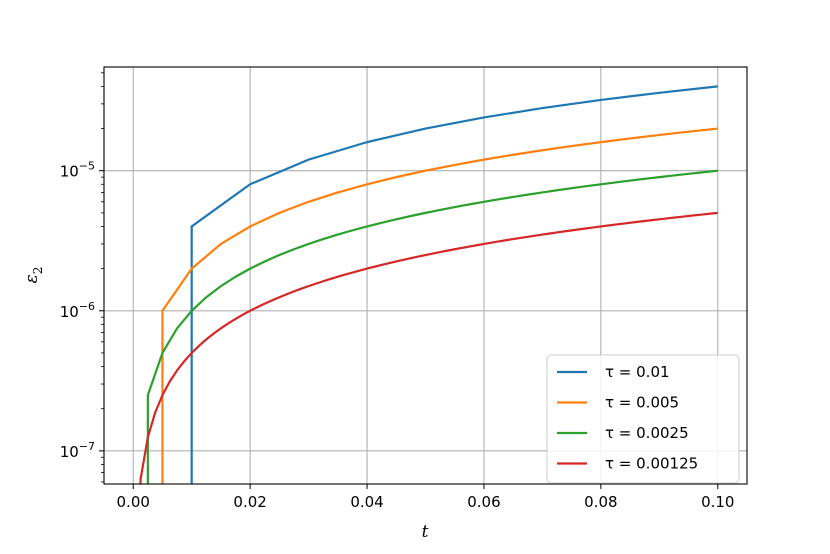 Image resolution: width=830 pixels, height=554 pixels. Describe the element at coordinates (600, 502) in the screenshot. I see `x-tick-label: 0.08` at that location.